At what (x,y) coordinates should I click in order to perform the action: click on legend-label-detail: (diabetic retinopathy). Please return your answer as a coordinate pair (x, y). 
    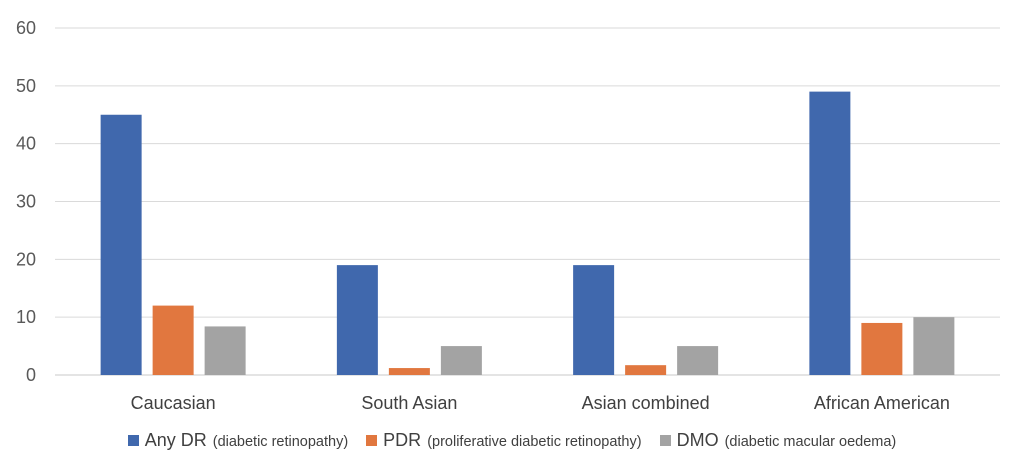
    Looking at the image, I should click on (280, 441).